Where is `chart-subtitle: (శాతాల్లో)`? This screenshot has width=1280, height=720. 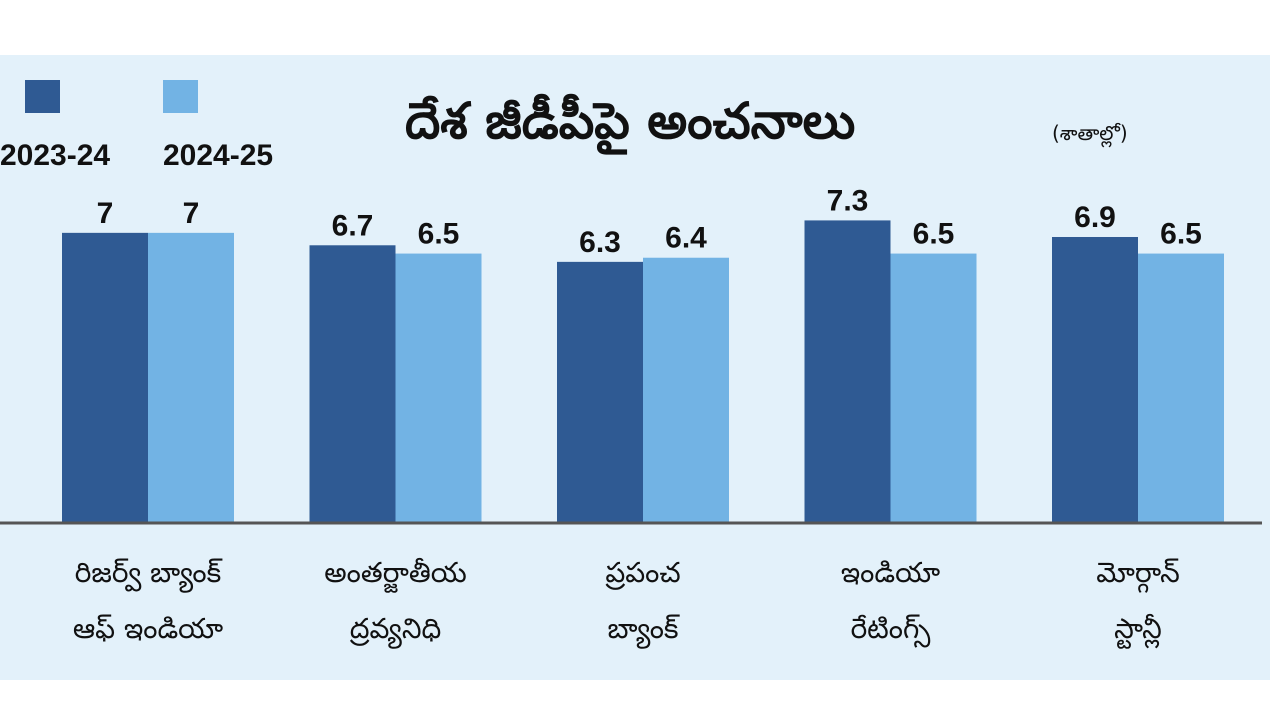
chart-subtitle: (శాతాల్లో) is located at coordinates (1090, 134).